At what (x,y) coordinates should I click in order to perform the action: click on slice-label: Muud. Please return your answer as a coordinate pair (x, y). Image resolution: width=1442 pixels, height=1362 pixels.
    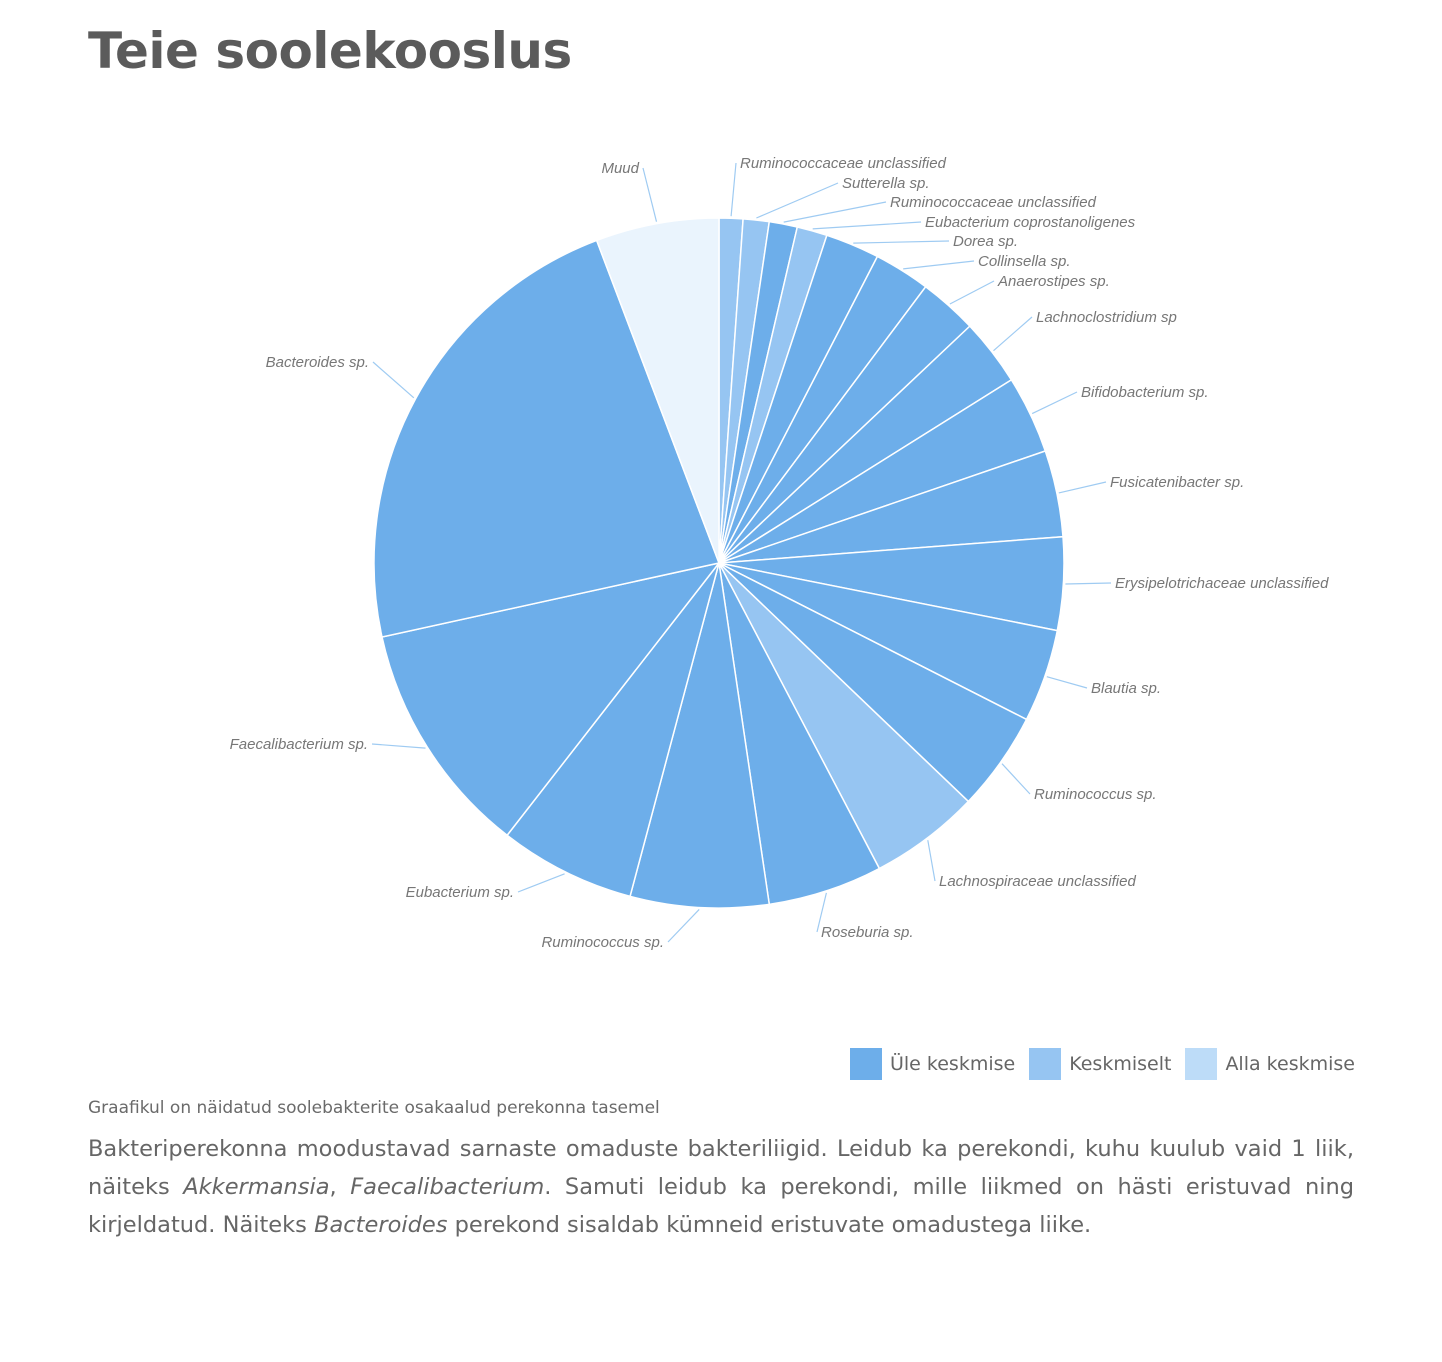
    Looking at the image, I should click on (620, 168).